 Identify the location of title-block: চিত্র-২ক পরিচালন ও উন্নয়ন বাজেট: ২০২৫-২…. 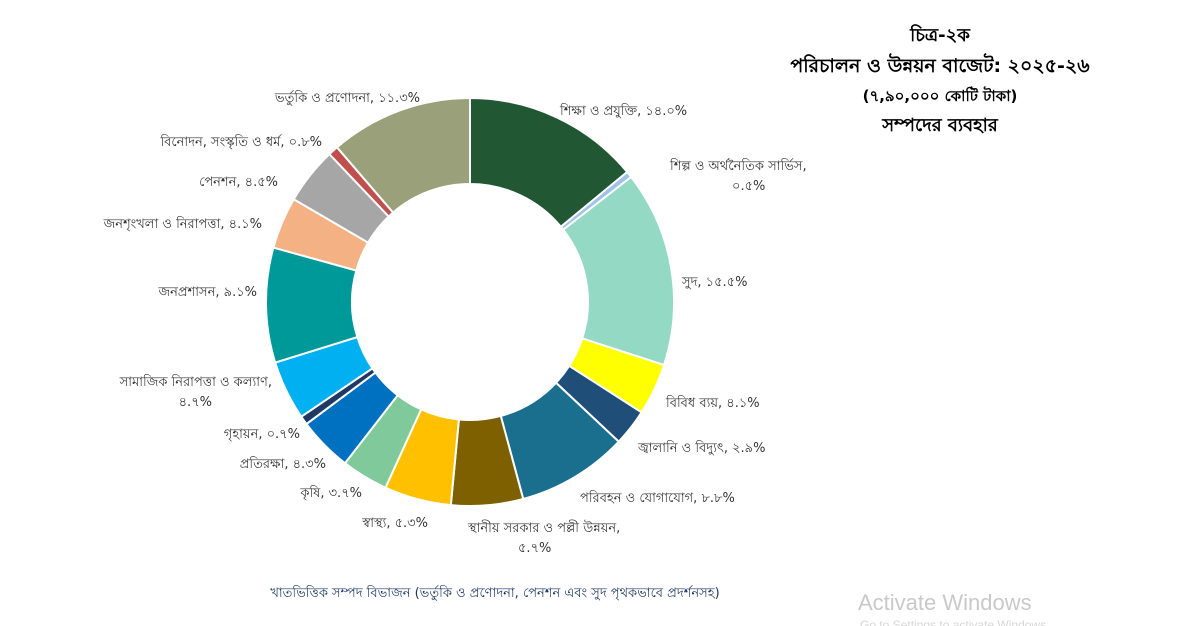
(940, 86).